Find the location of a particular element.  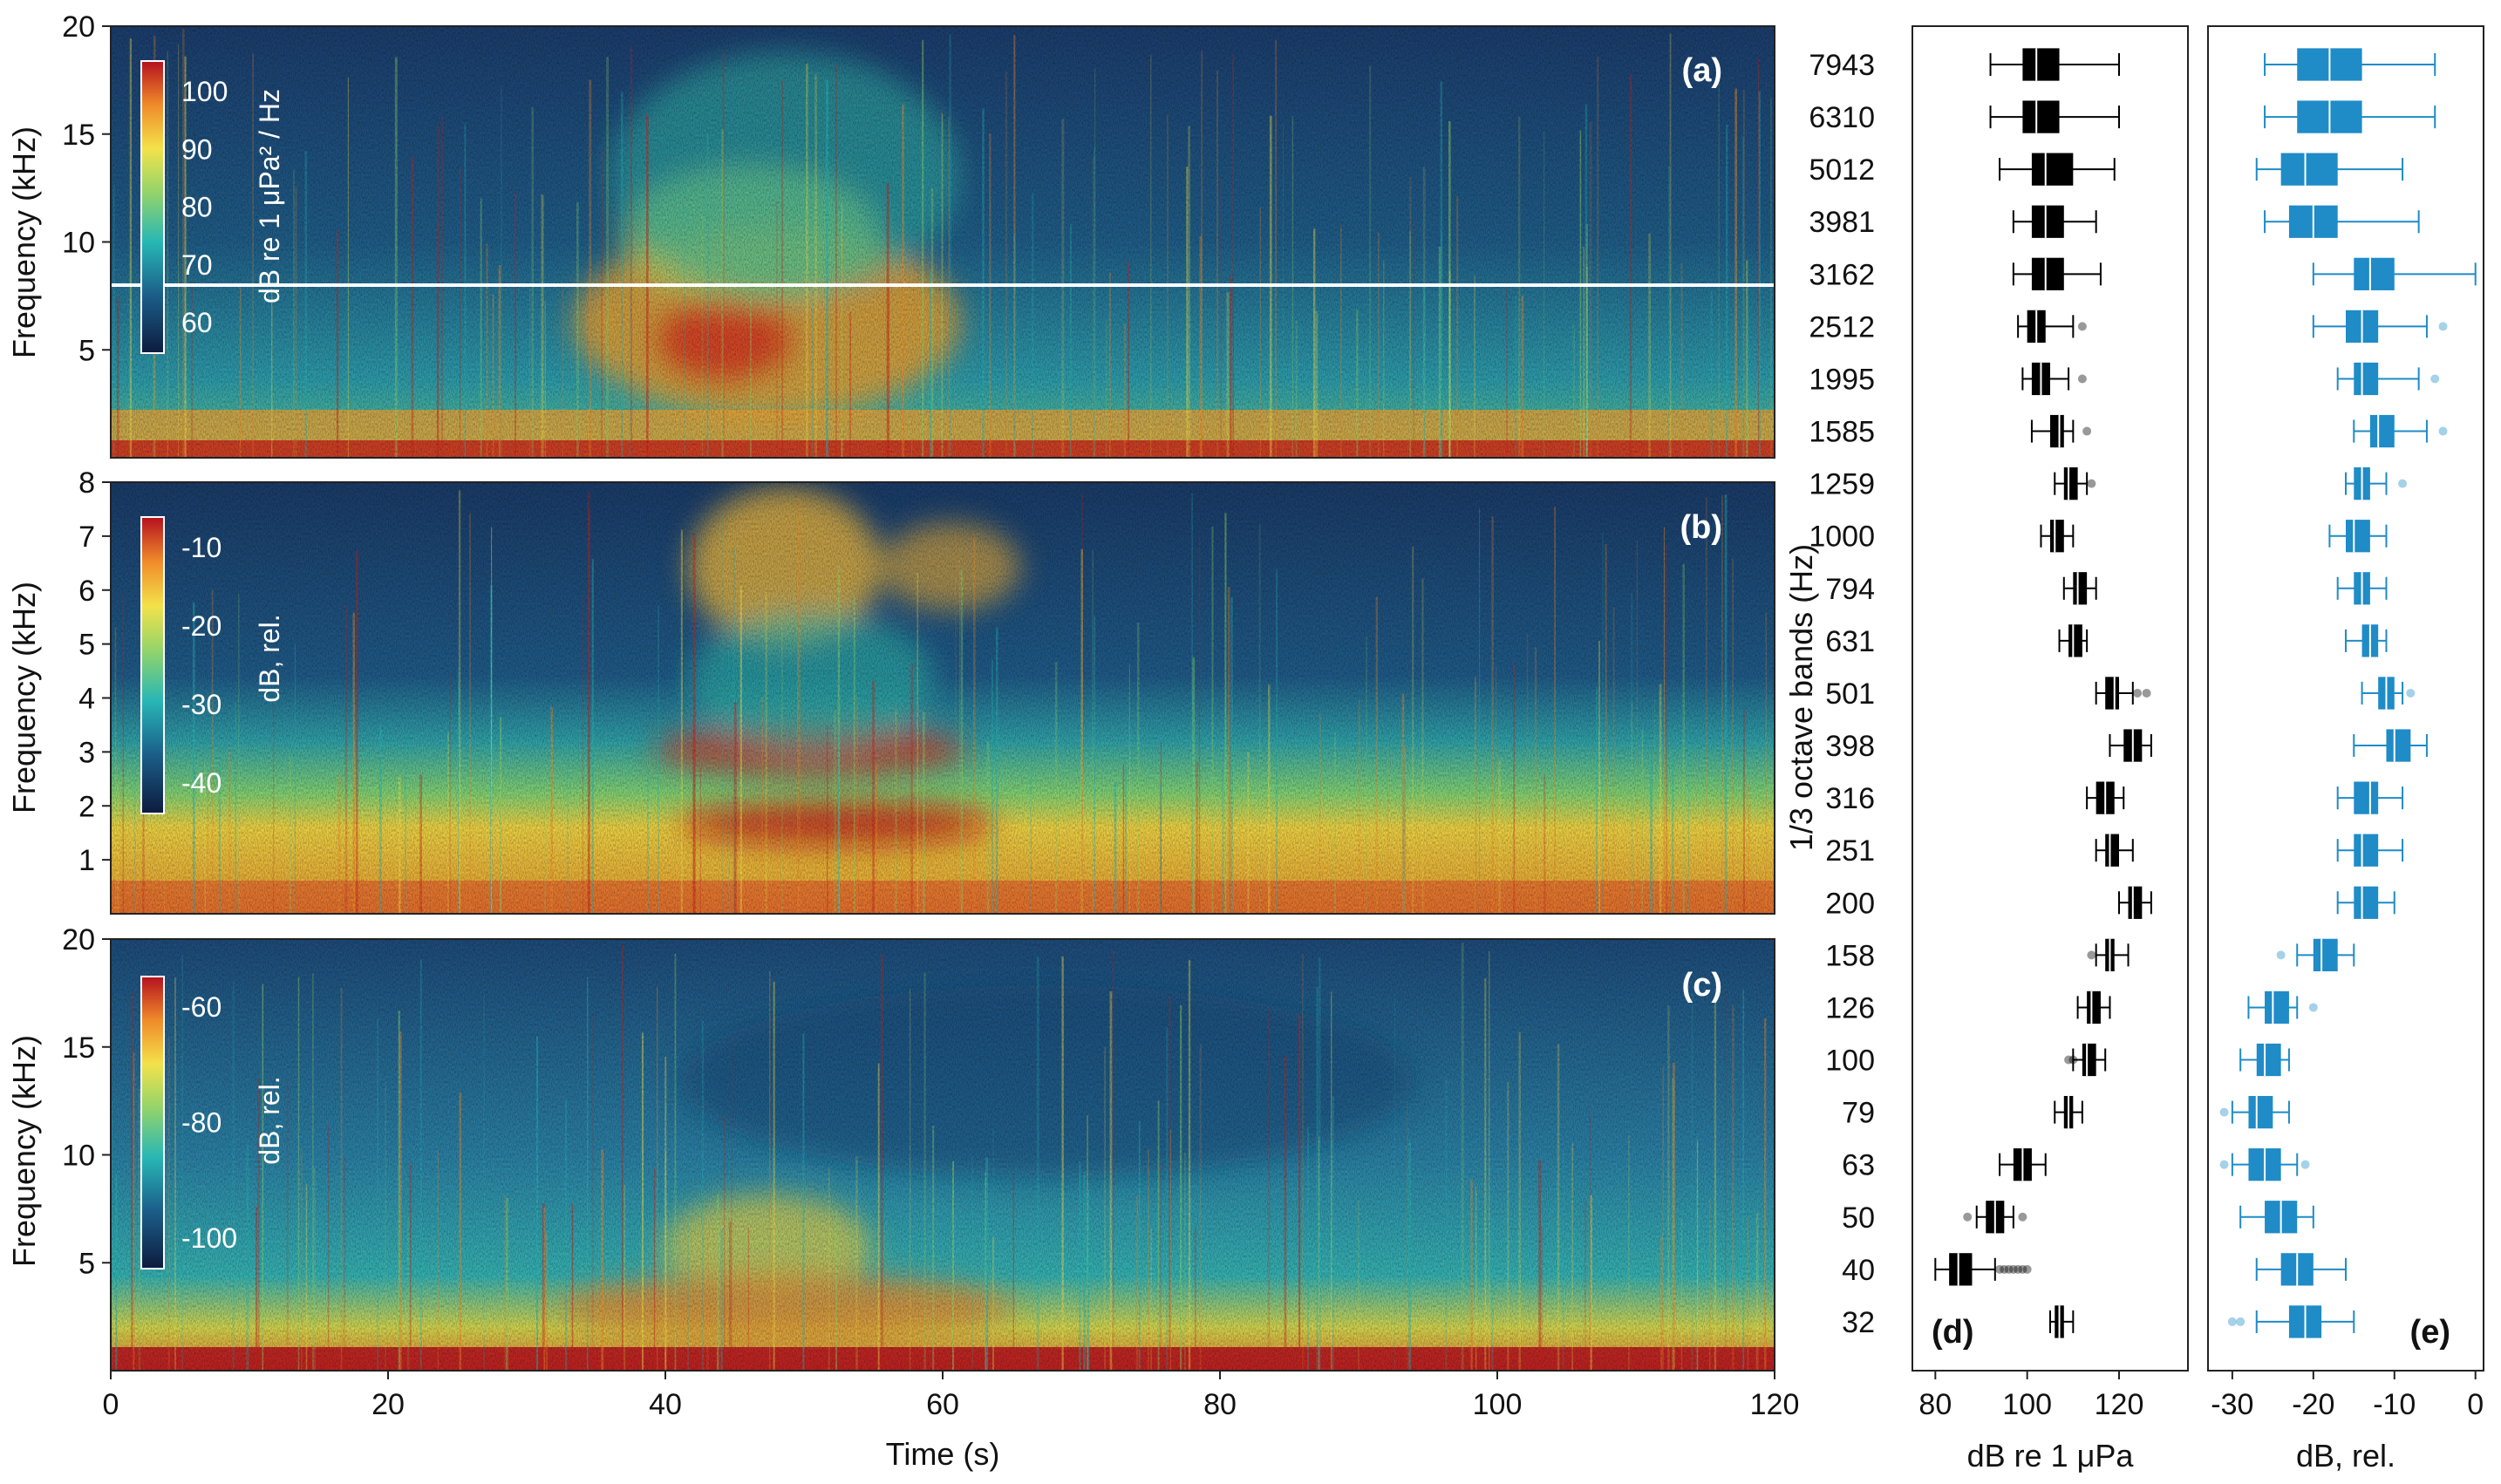

band-label: 126 is located at coordinates (1850, 1008).